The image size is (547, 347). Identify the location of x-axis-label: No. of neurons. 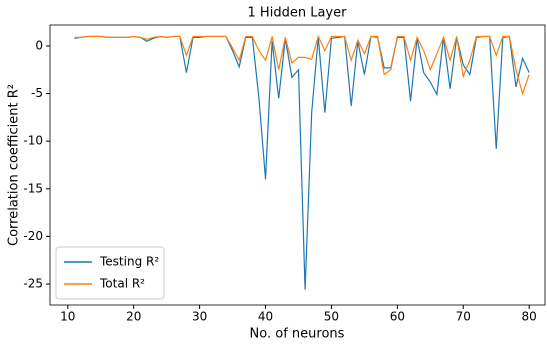
(297, 334).